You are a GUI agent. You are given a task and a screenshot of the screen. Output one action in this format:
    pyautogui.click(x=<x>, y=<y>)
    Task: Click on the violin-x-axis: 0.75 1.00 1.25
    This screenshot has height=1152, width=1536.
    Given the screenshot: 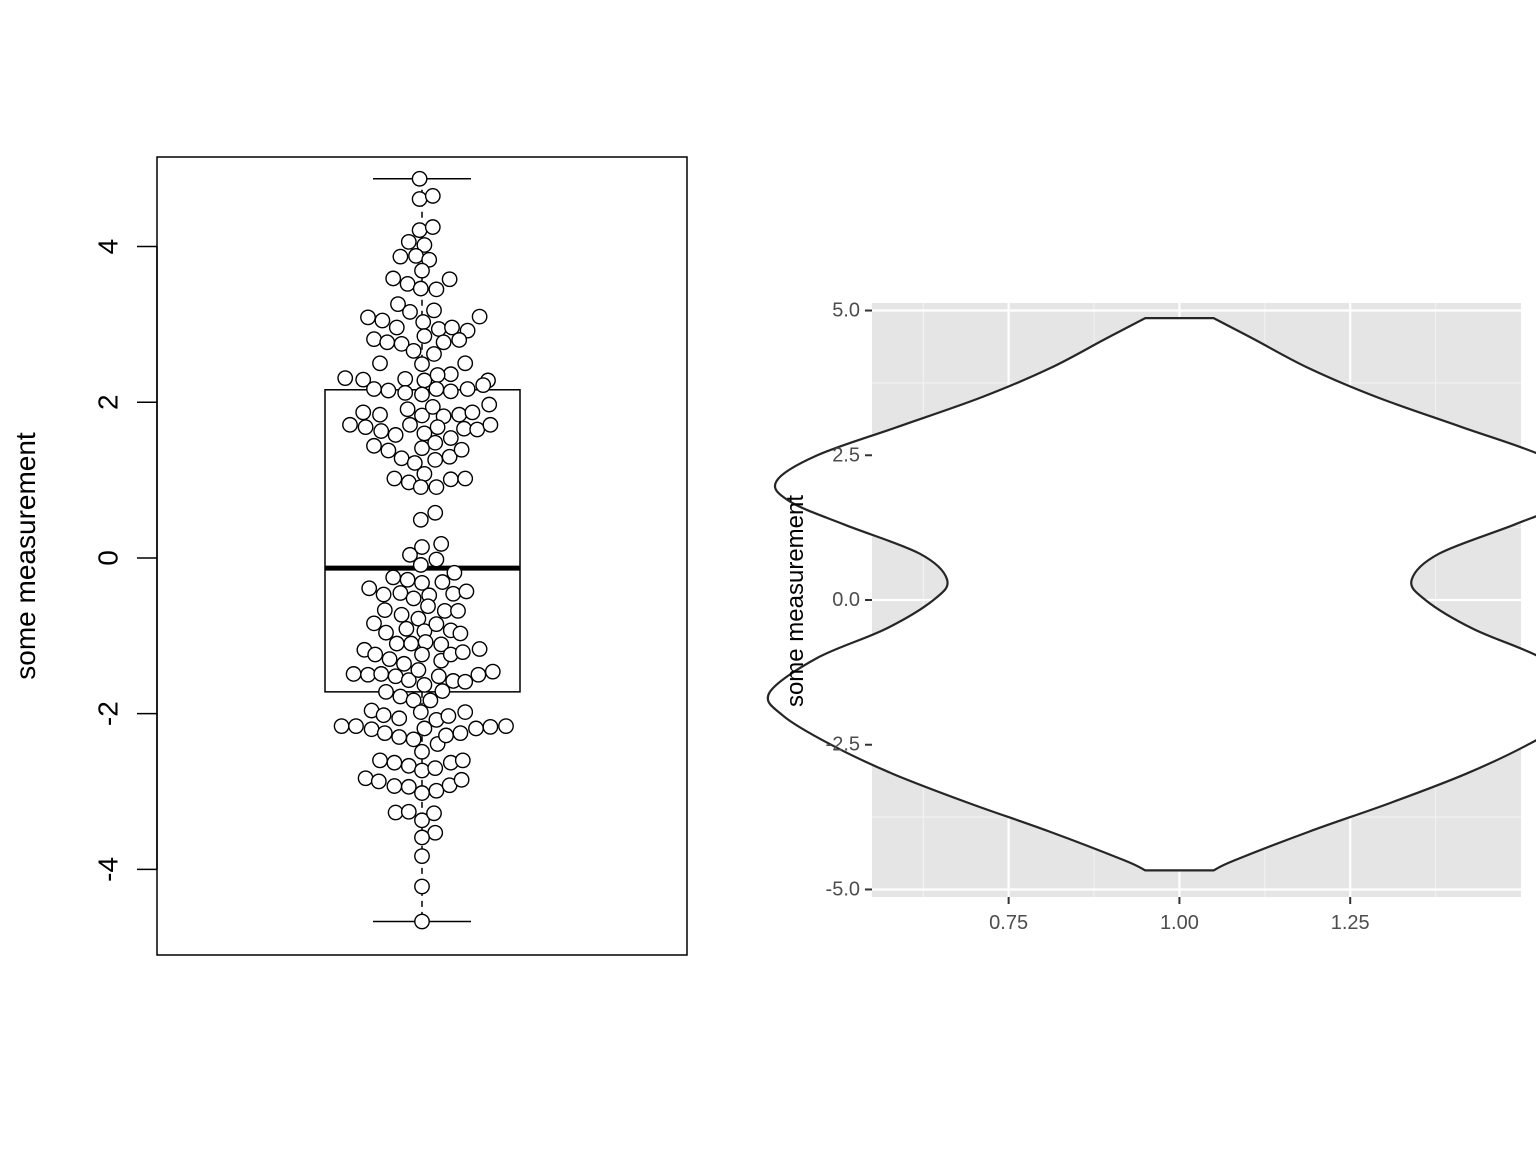 What is the action you would take?
    pyautogui.click(x=1179, y=915)
    